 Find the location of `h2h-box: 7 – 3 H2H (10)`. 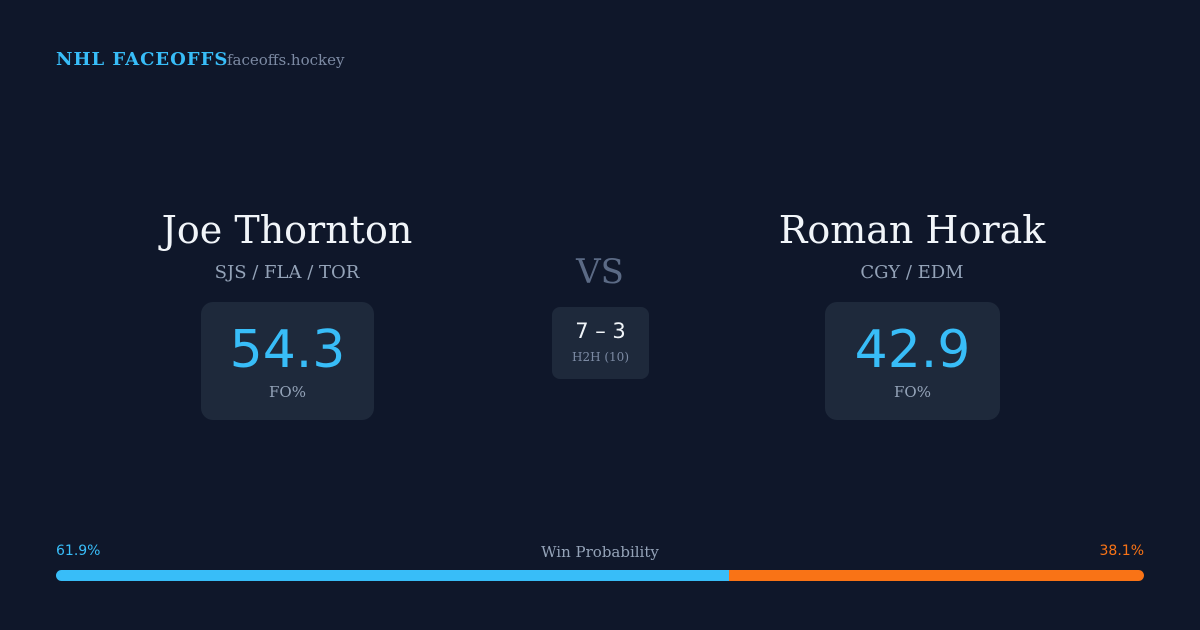

h2h-box: 7 – 3 H2H (10) is located at coordinates (600, 343).